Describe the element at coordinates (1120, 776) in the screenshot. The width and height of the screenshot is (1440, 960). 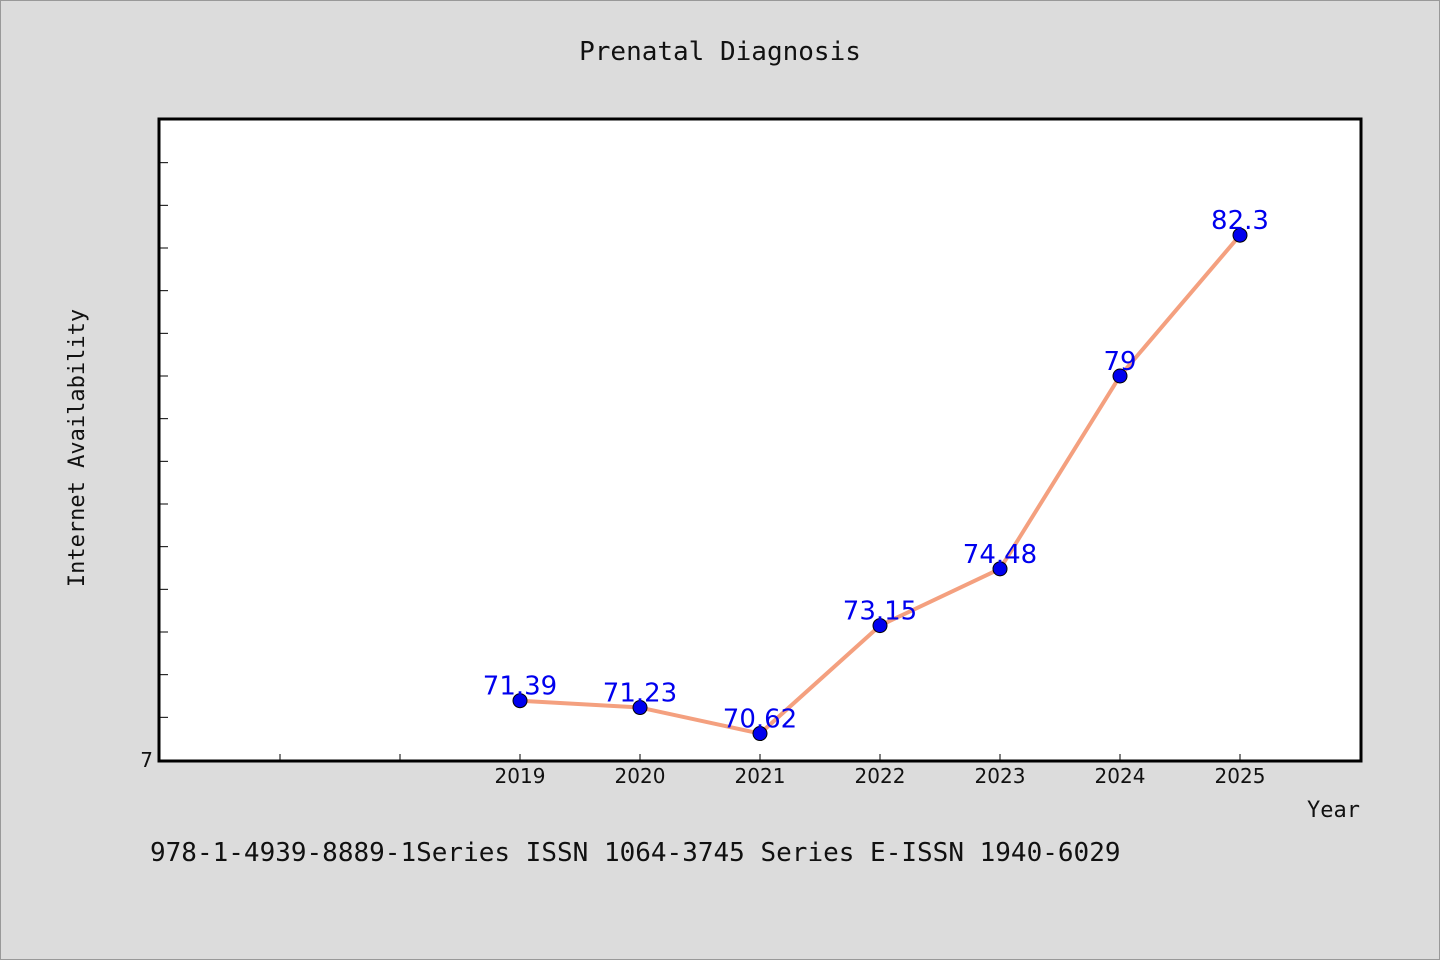
I see `x-tick-label: 2024` at that location.